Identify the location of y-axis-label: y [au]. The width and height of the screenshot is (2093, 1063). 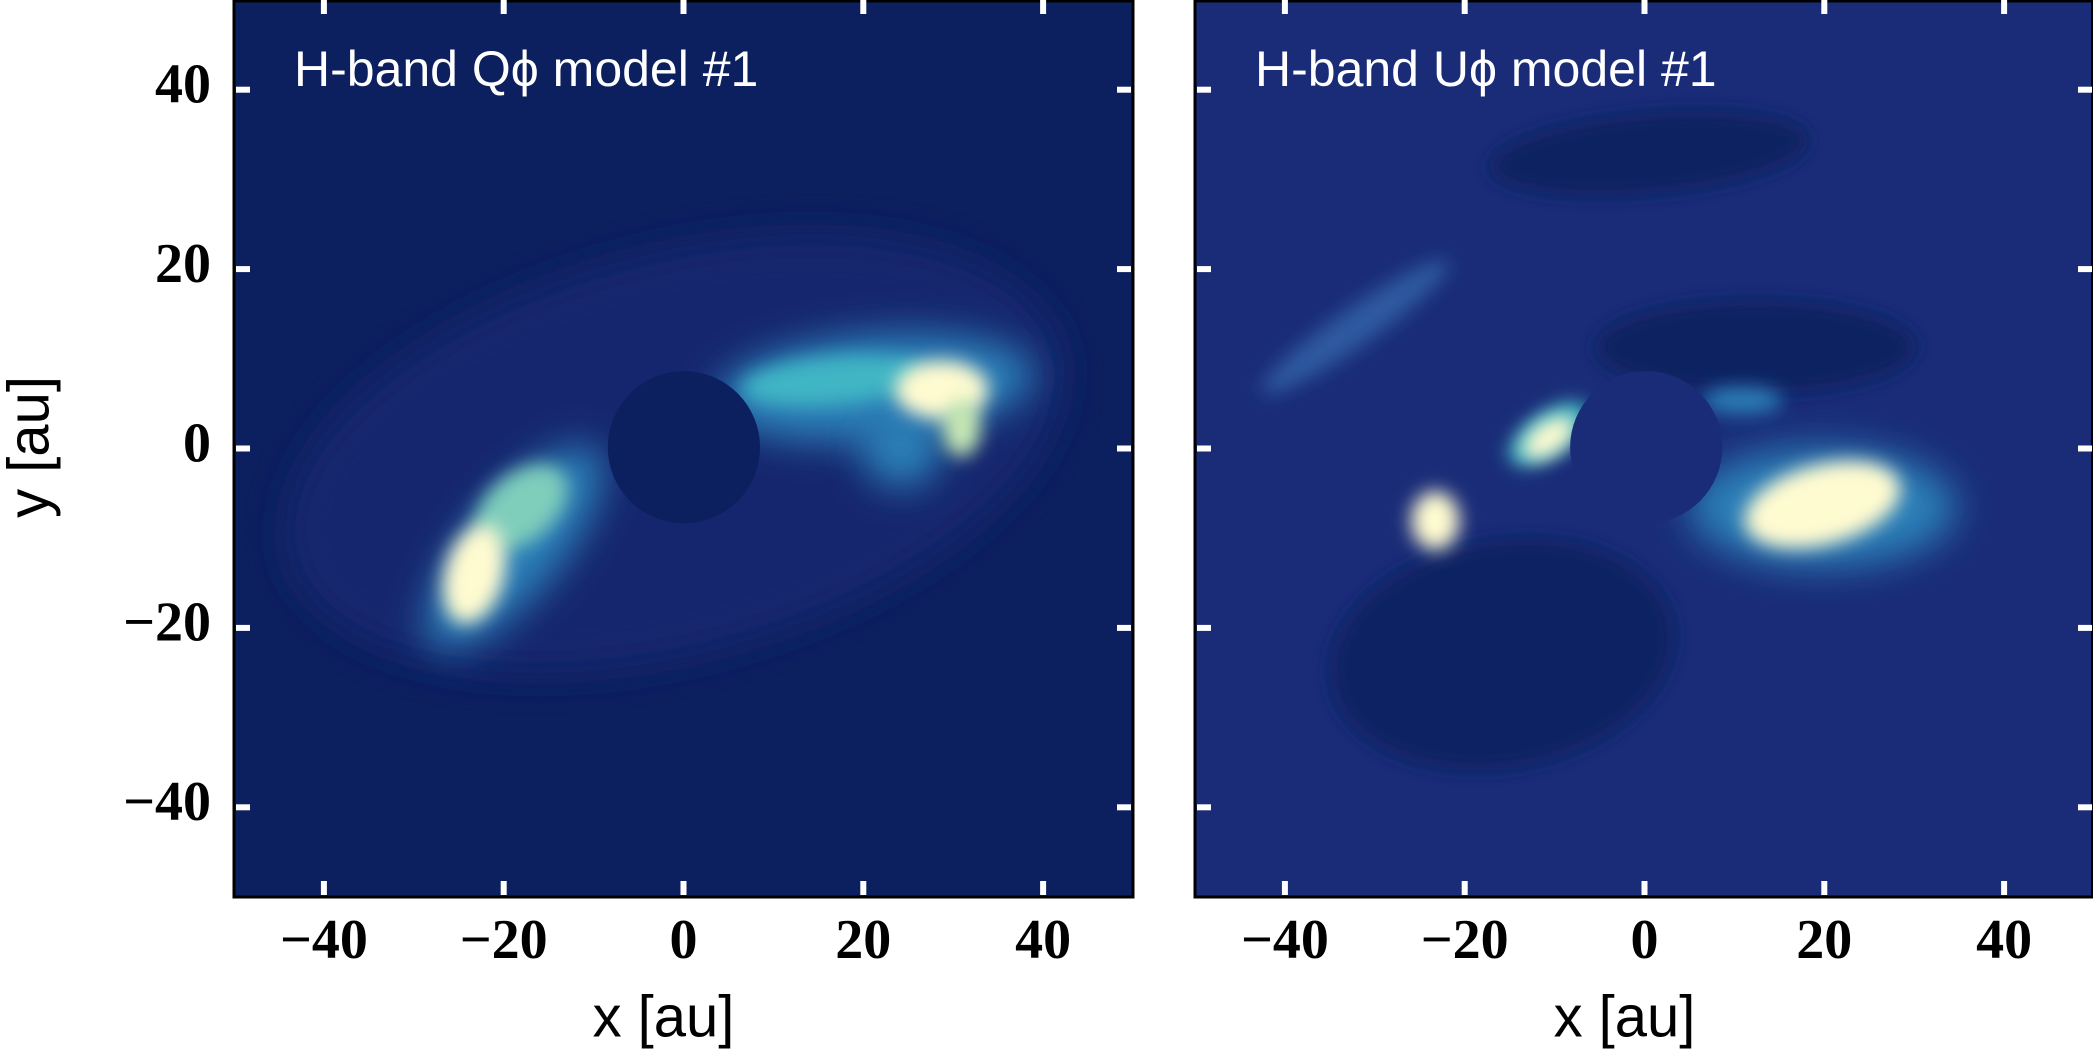
(30, 447).